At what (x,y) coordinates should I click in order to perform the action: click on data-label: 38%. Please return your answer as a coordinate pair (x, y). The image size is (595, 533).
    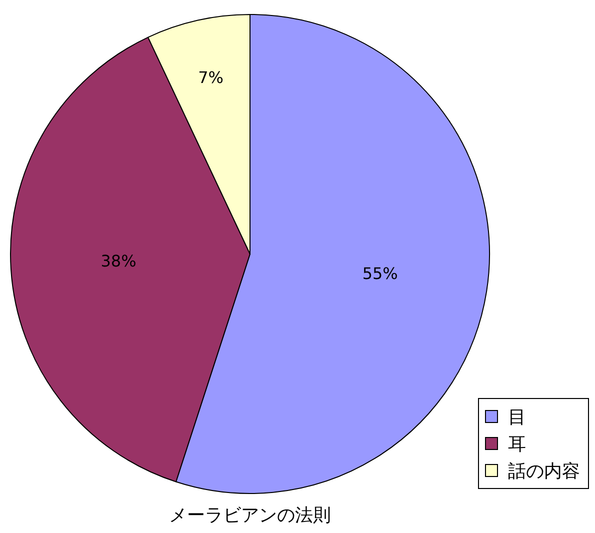
    Looking at the image, I should click on (118, 260).